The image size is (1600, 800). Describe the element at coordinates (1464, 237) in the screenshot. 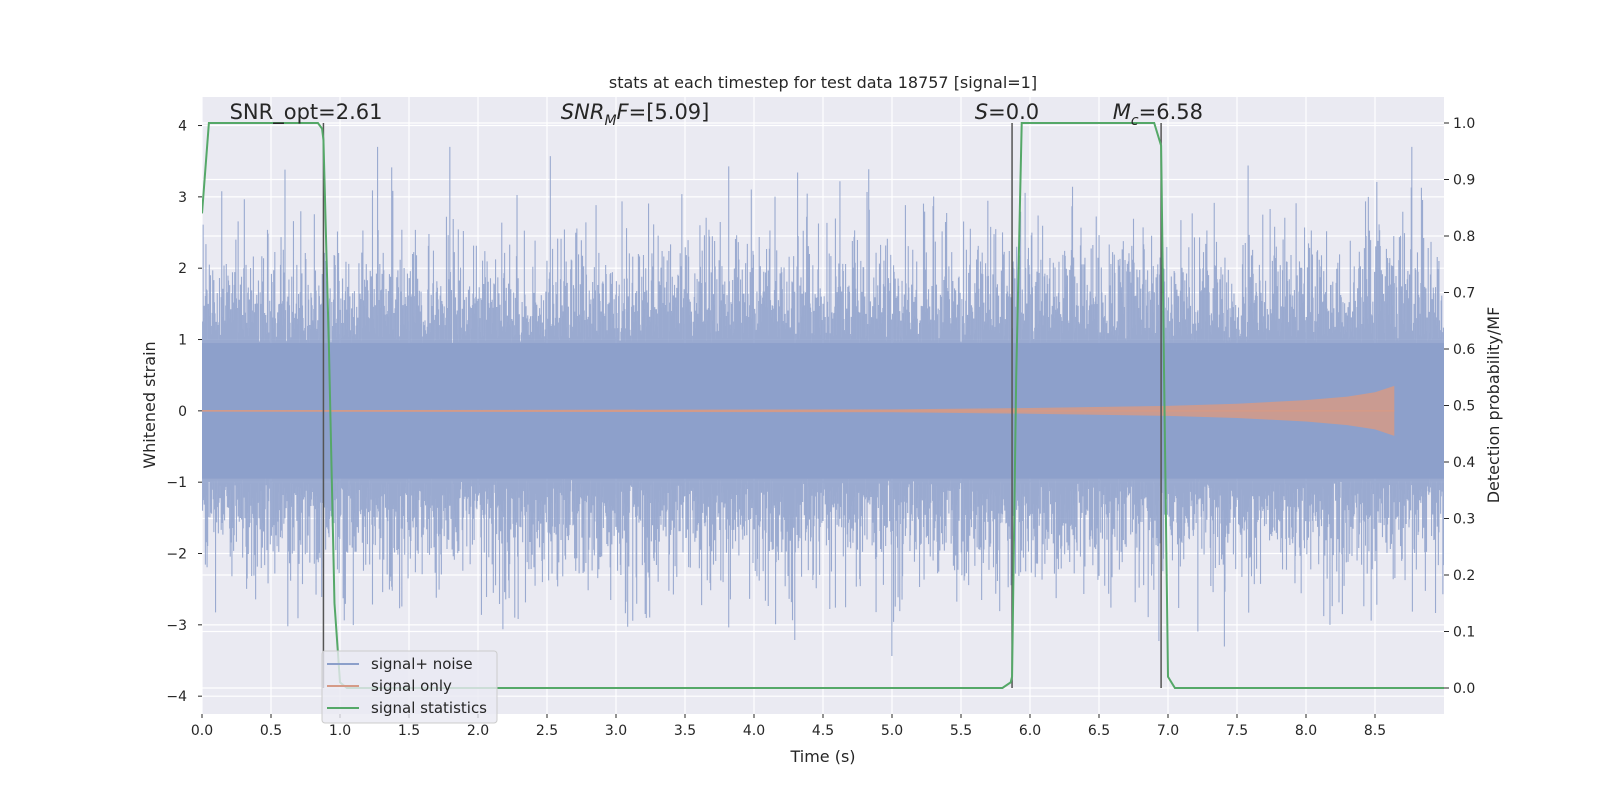

I see `y2-tick-label: 0.8` at that location.